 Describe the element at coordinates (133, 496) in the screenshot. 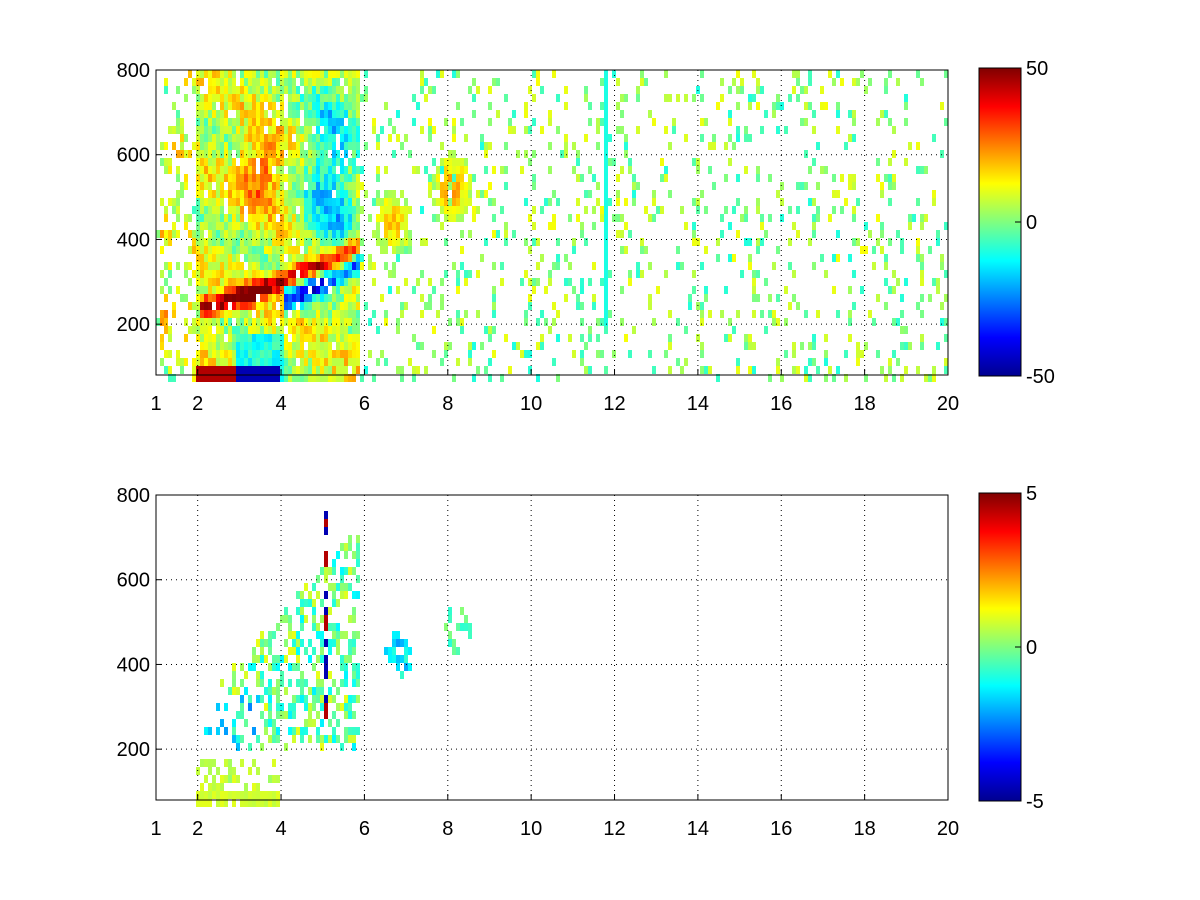

I see `y-tick-label: 800` at that location.